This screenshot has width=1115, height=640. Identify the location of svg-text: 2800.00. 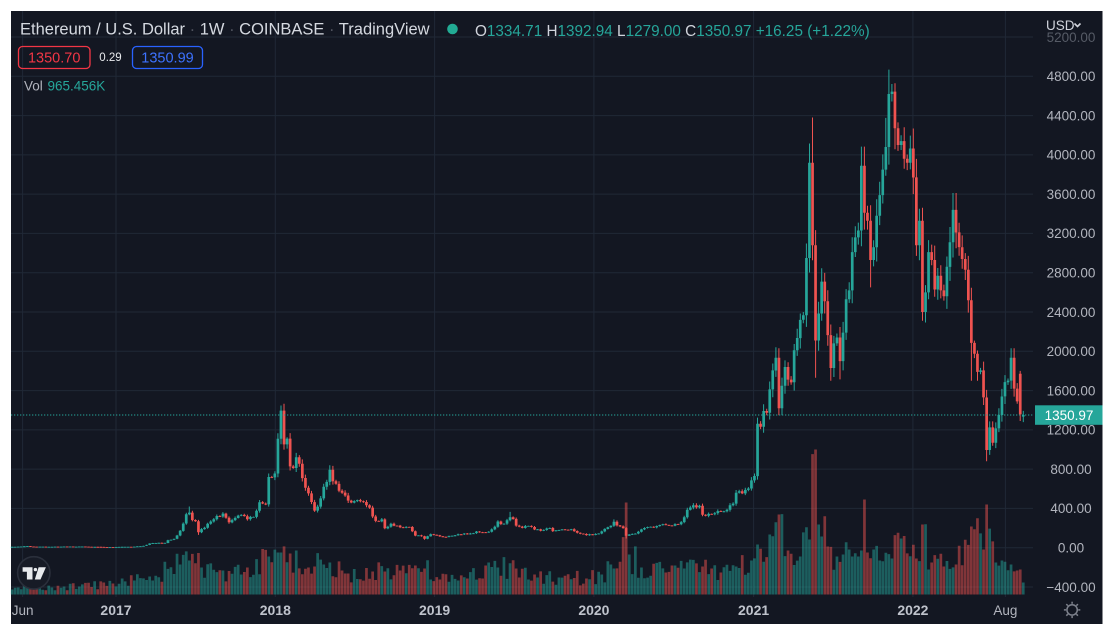
(1071, 273).